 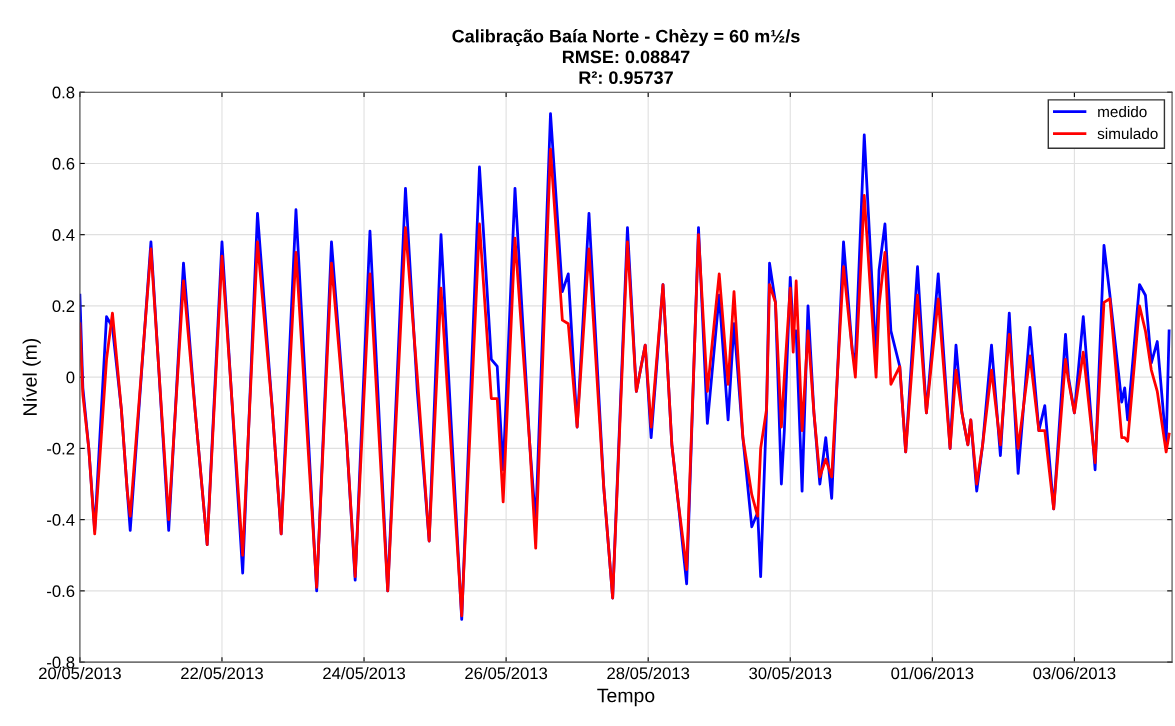 What do you see at coordinates (61, 448) in the screenshot?
I see `y-tick-label: -0.2` at bounding box center [61, 448].